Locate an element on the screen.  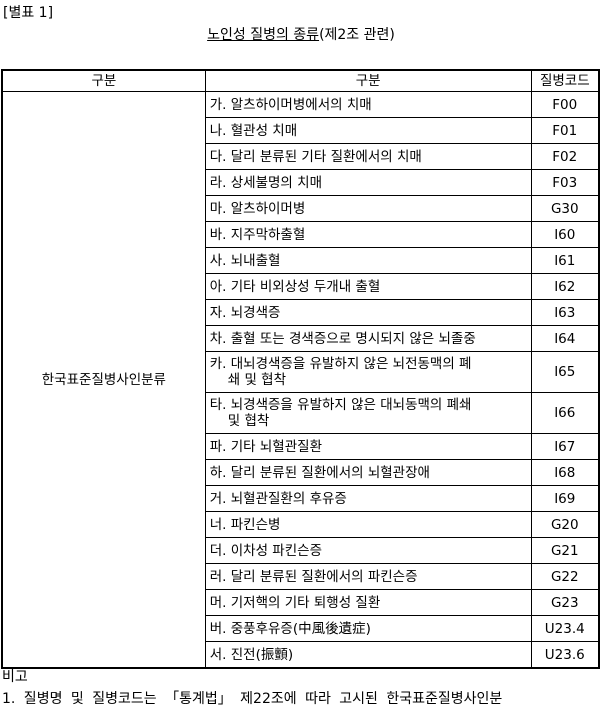
header-disease: 구분 is located at coordinates (368, 80).